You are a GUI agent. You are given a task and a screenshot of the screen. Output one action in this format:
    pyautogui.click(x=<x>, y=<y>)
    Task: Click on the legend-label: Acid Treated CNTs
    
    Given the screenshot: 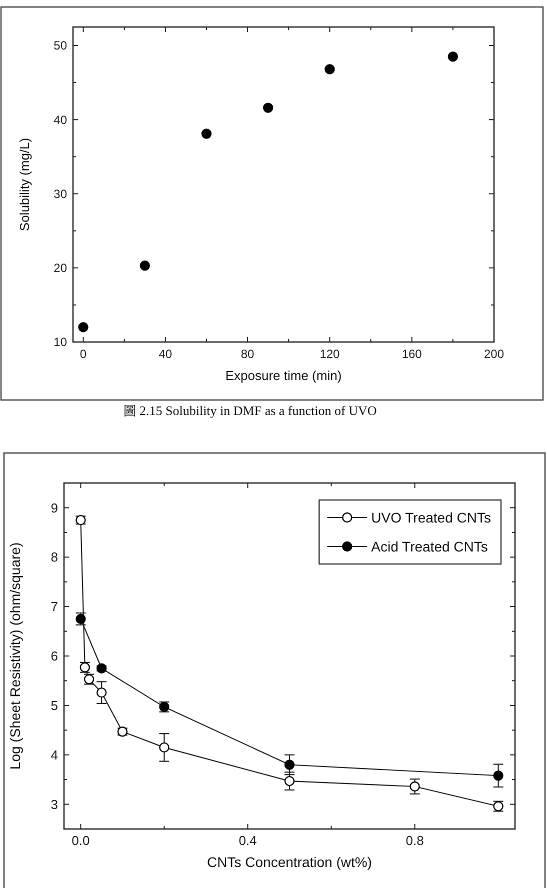 What is the action you would take?
    pyautogui.click(x=429, y=546)
    